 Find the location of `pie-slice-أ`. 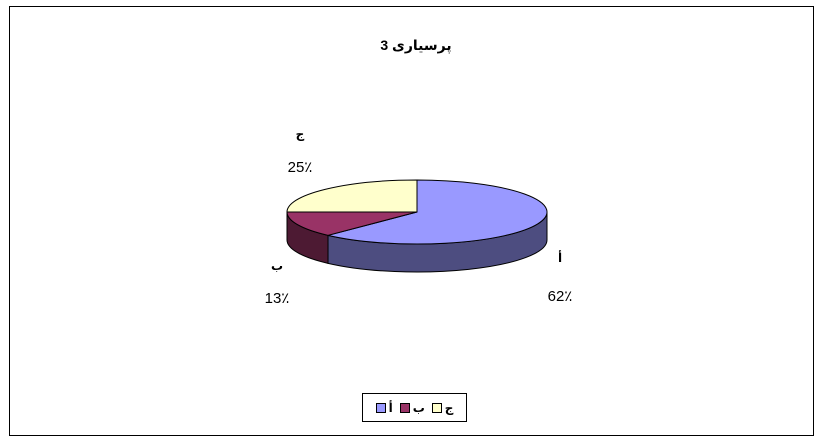

pie-slice-أ is located at coordinates (437, 212).